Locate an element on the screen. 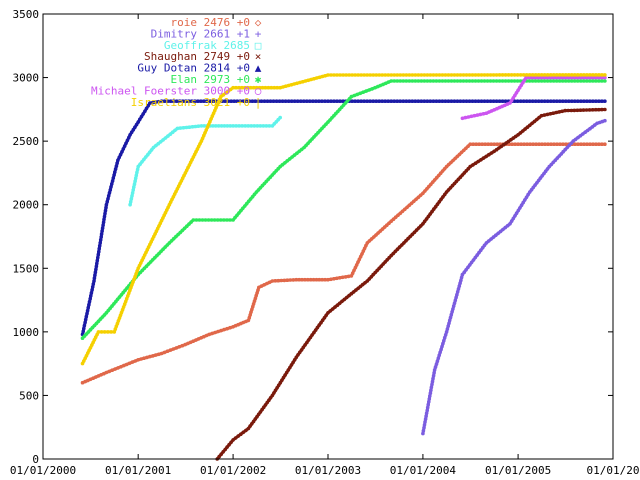  y-tick-label: 3000 is located at coordinates (26, 78).